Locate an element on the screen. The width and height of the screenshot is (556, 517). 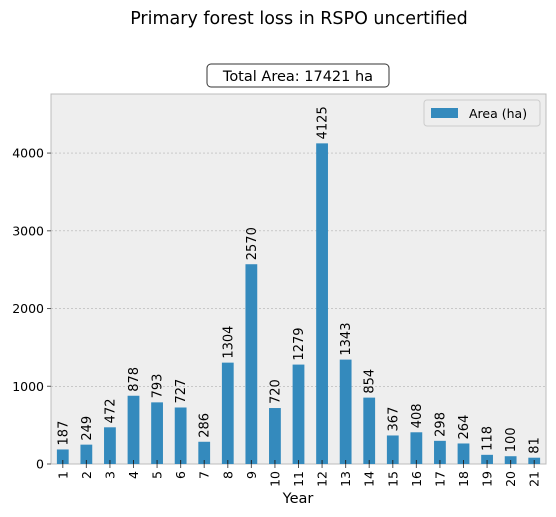
y-tick-label: 3000 is located at coordinates (28, 230).